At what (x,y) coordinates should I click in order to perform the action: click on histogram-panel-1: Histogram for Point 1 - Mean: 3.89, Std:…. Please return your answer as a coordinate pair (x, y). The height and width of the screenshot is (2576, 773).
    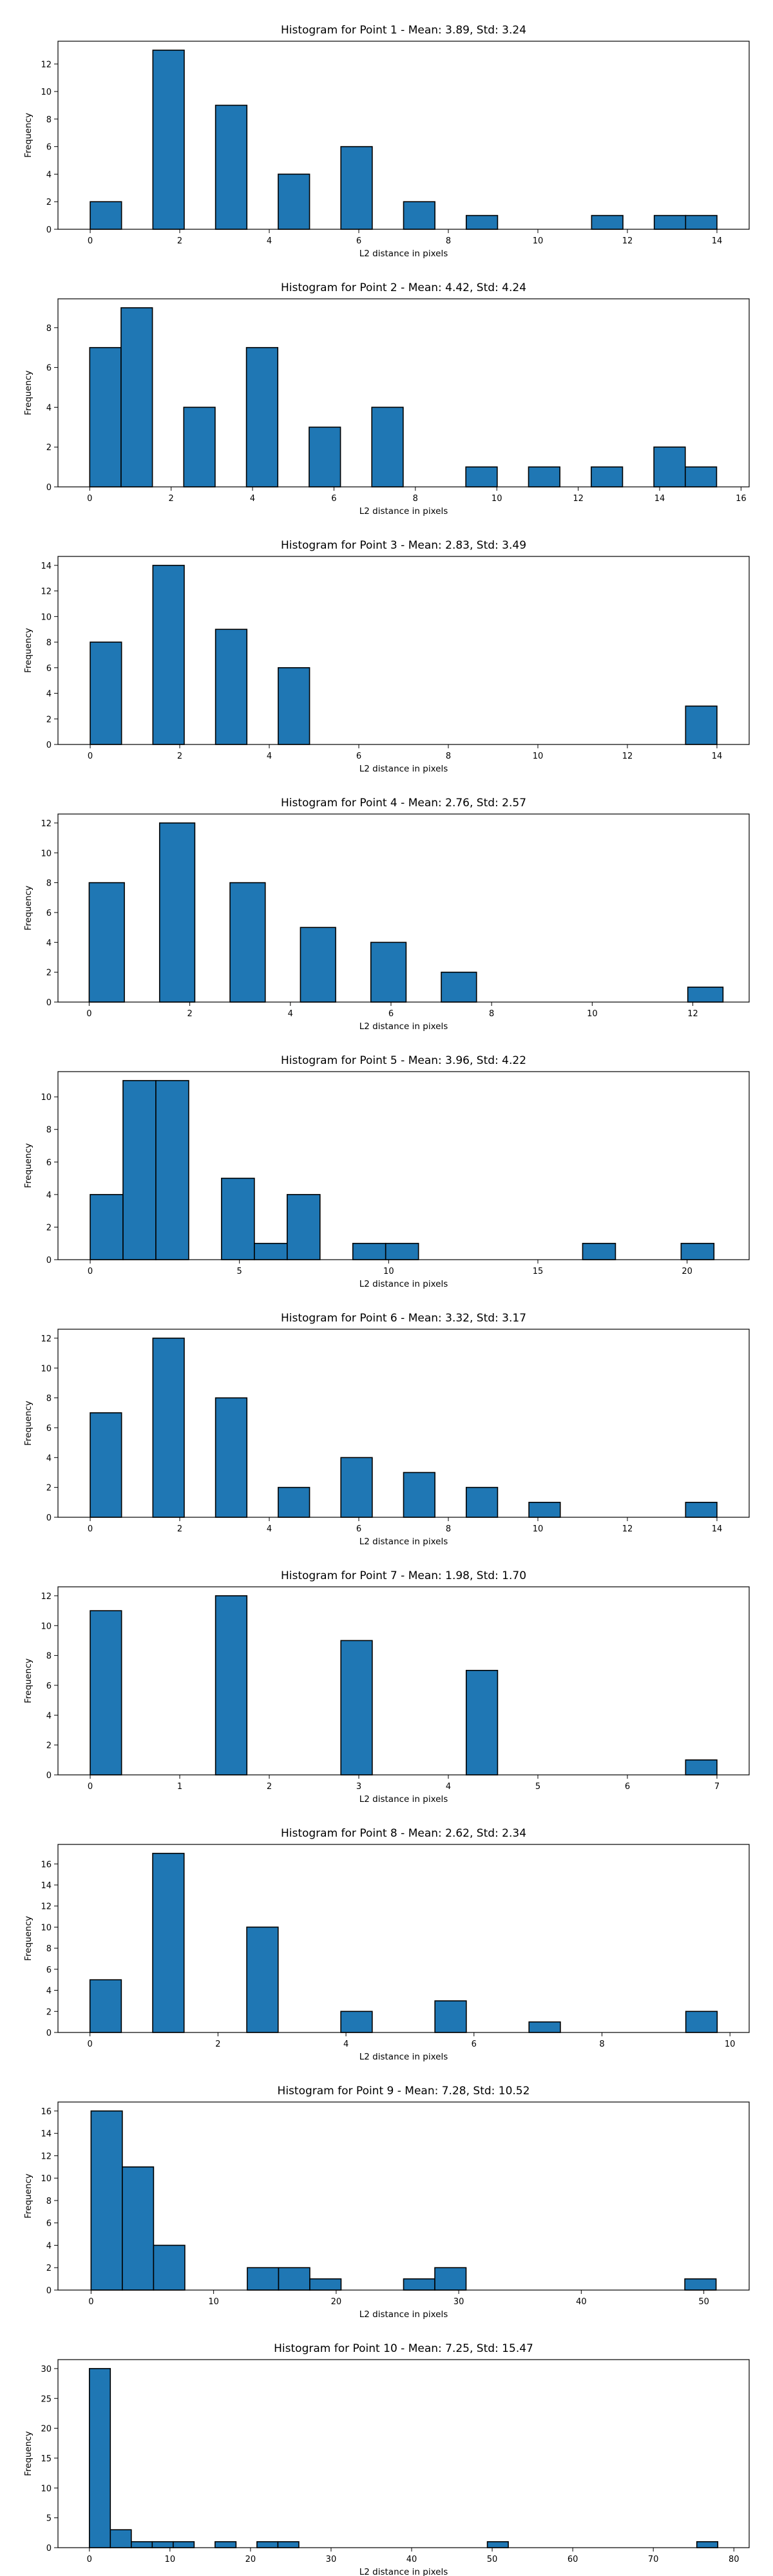
    Looking at the image, I should click on (386, 141).